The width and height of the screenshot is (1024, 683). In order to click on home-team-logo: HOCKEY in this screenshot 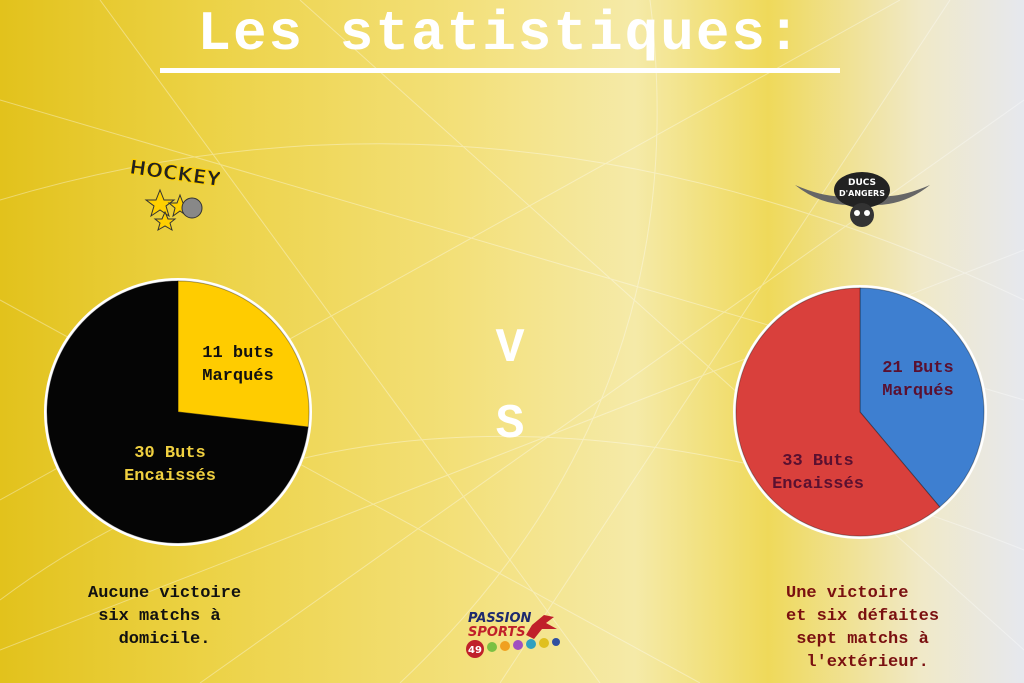, I will do `click(175, 193)`.